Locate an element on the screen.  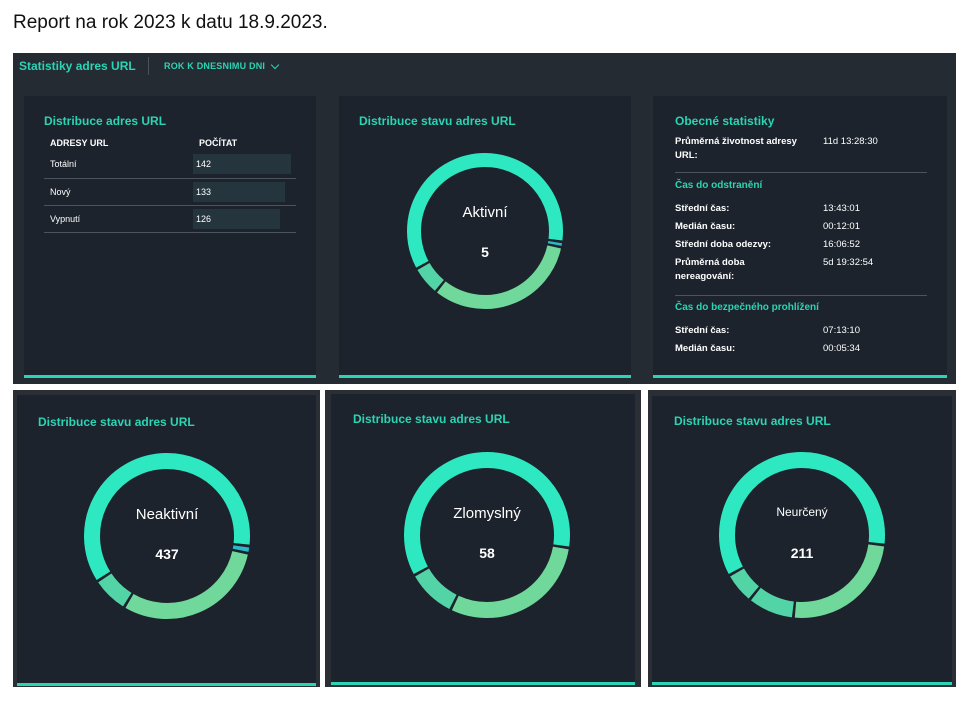
row-count-cell: 133 is located at coordinates (244, 192).